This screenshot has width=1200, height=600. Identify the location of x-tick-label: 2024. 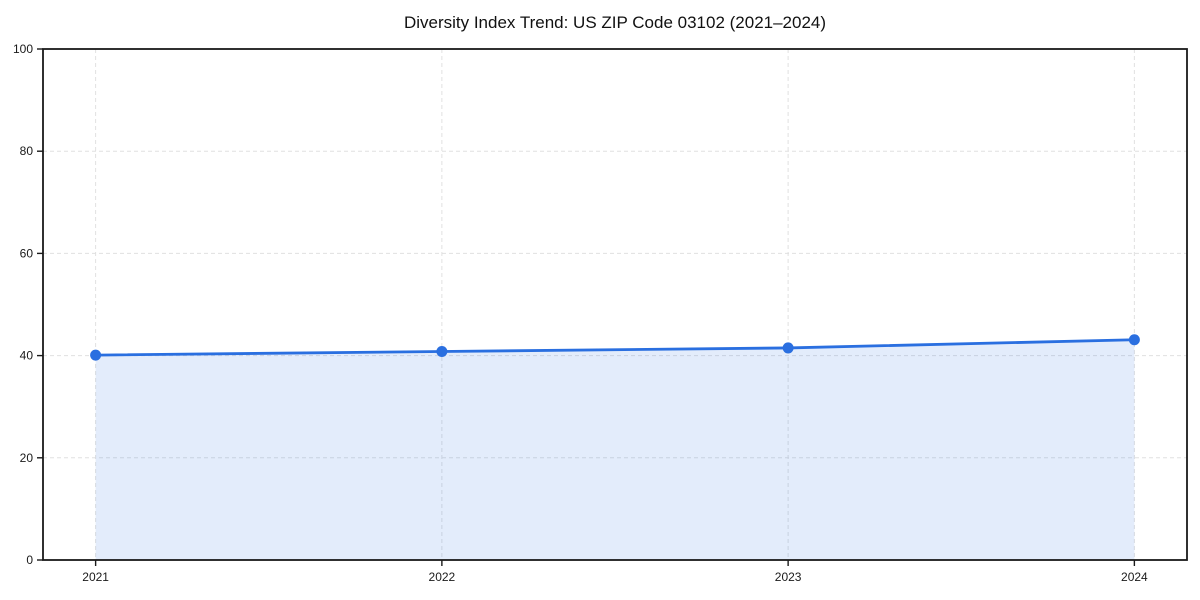
(1134, 577).